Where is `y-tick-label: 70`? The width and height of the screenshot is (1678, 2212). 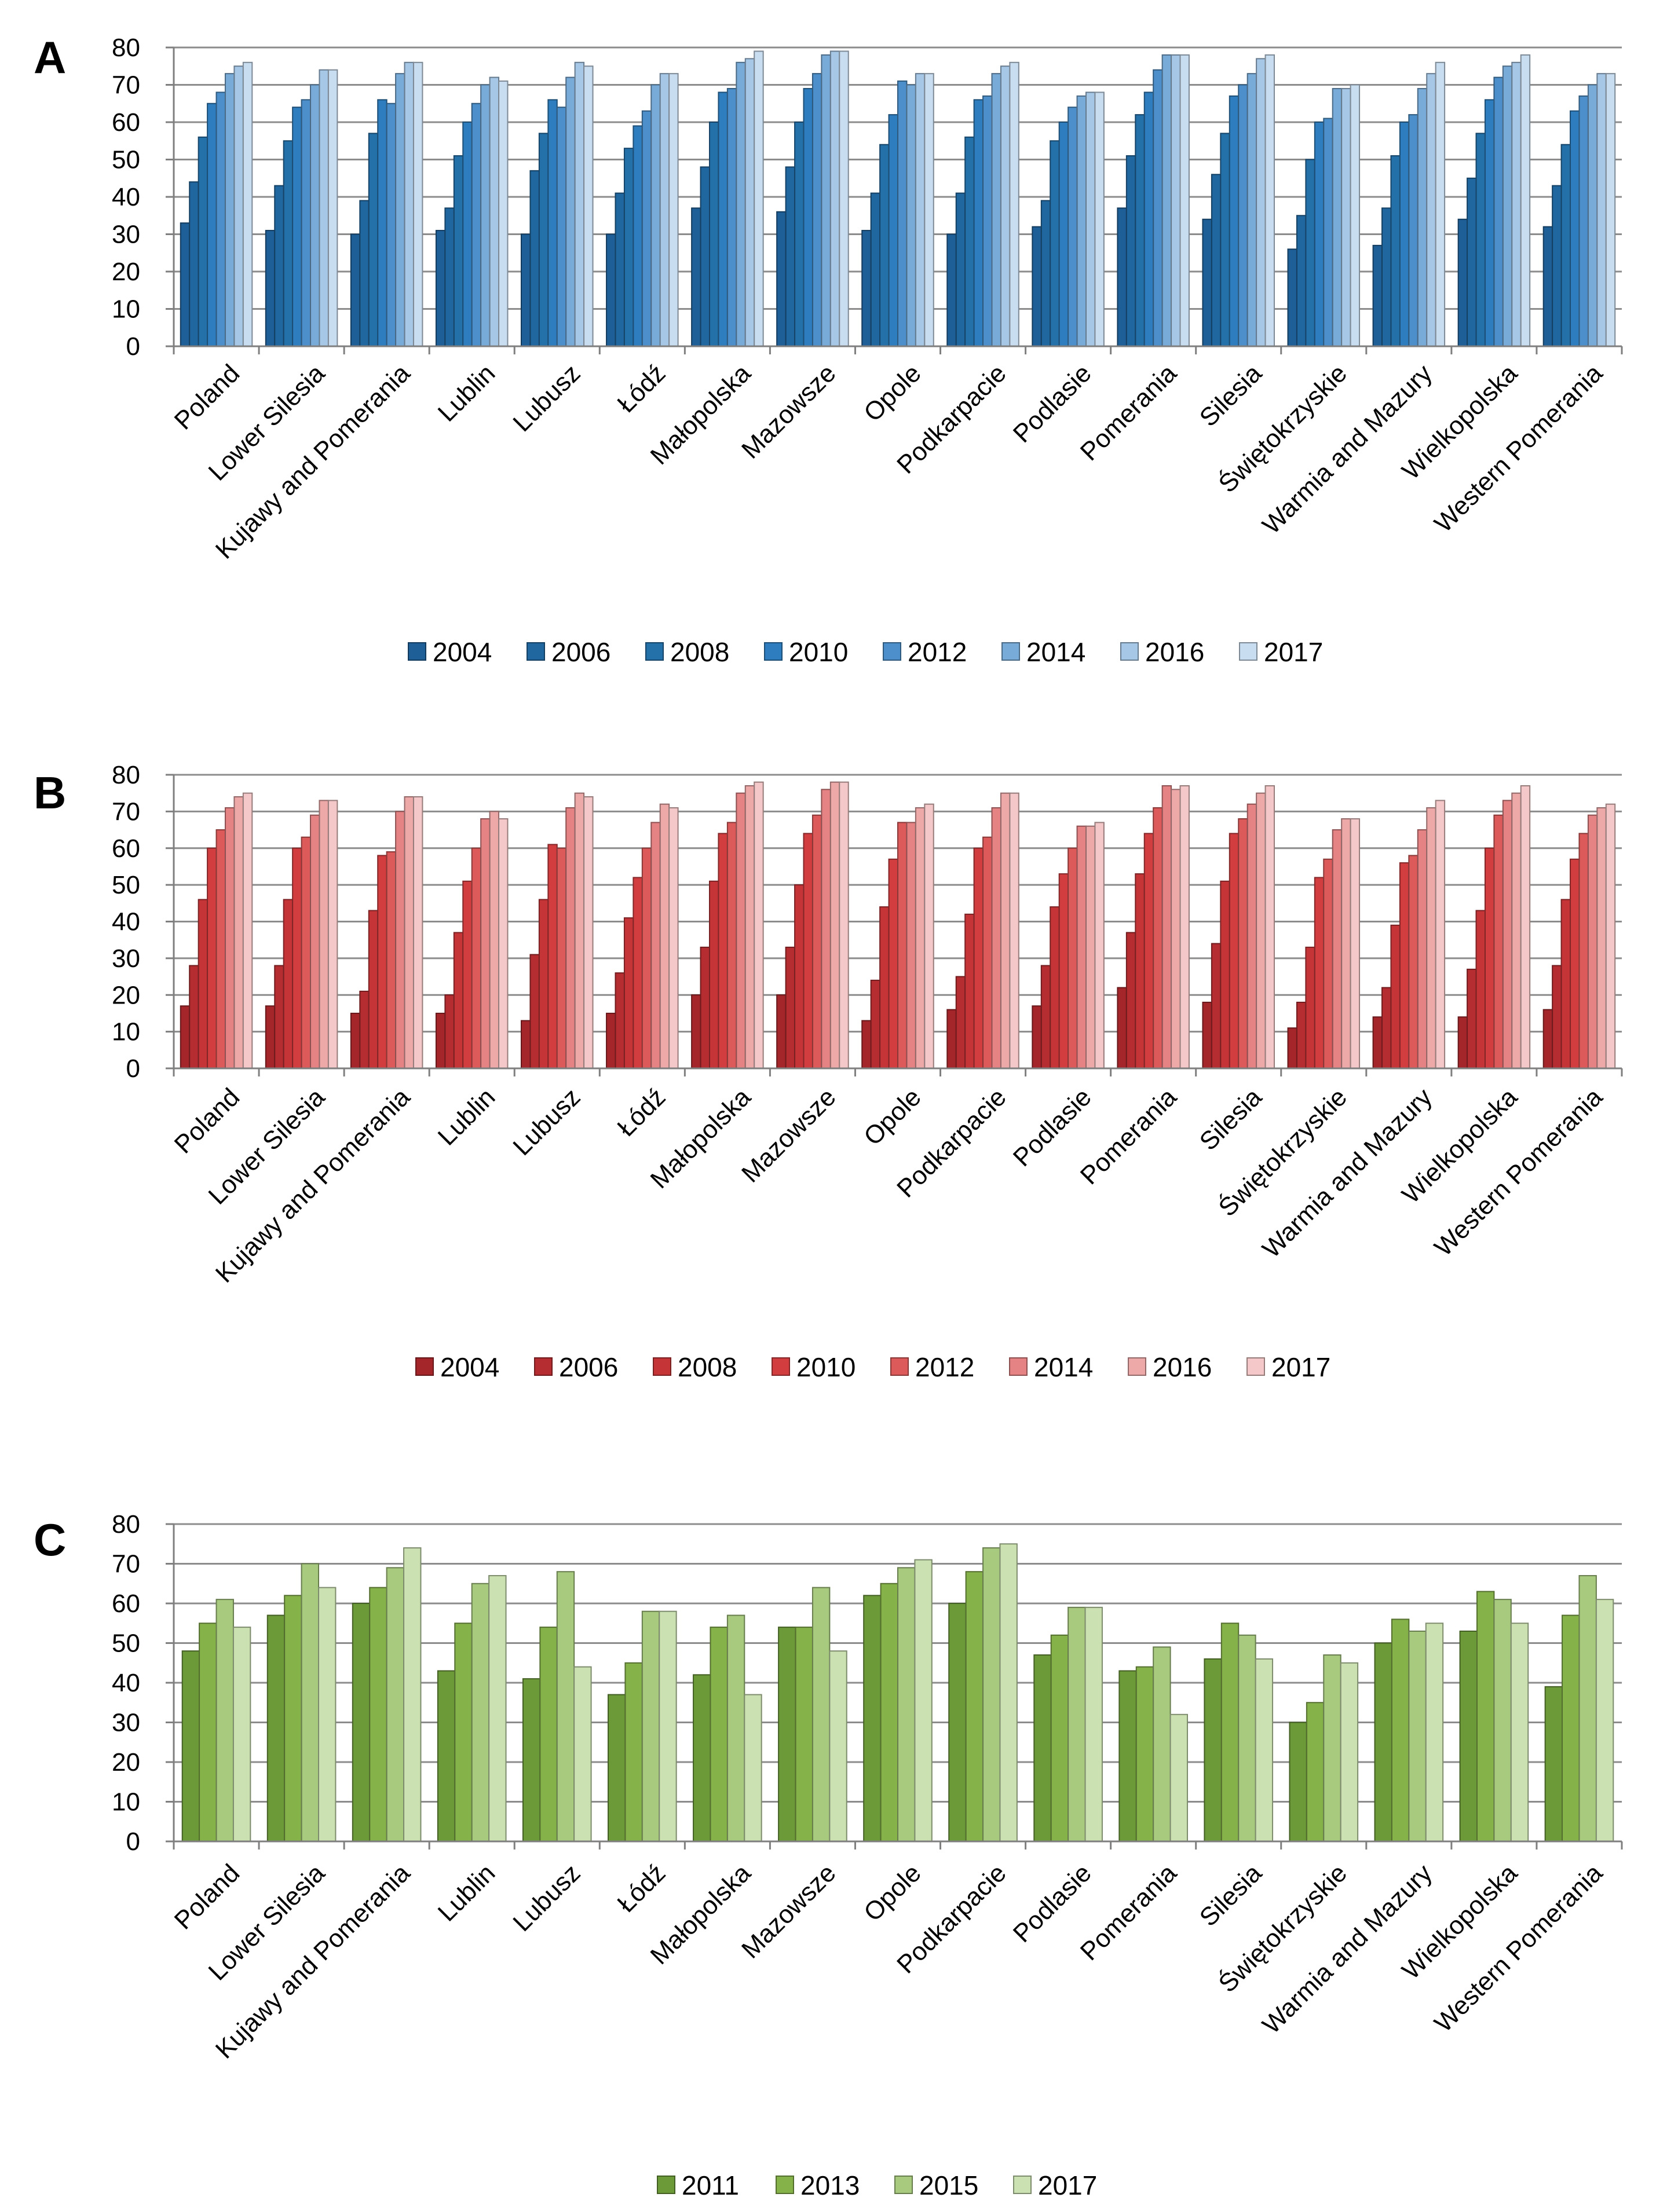
y-tick-label: 70 is located at coordinates (126, 1564).